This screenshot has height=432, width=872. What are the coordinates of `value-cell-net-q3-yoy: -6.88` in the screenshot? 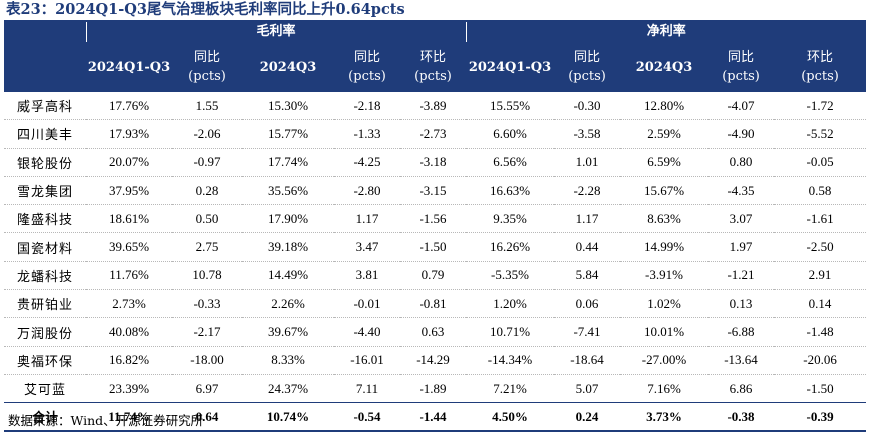 It's located at (741, 332).